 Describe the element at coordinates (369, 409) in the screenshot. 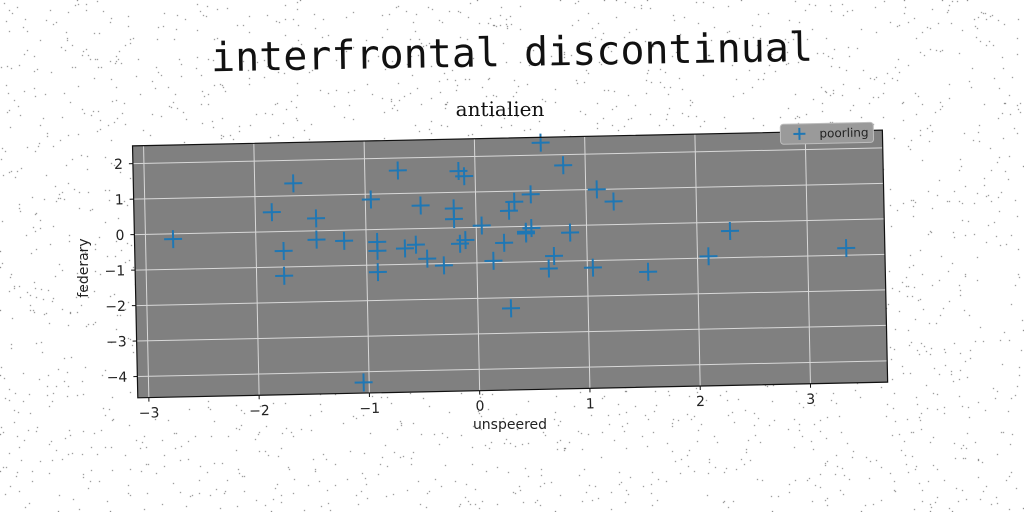

I see `x-tick-label: −1` at that location.